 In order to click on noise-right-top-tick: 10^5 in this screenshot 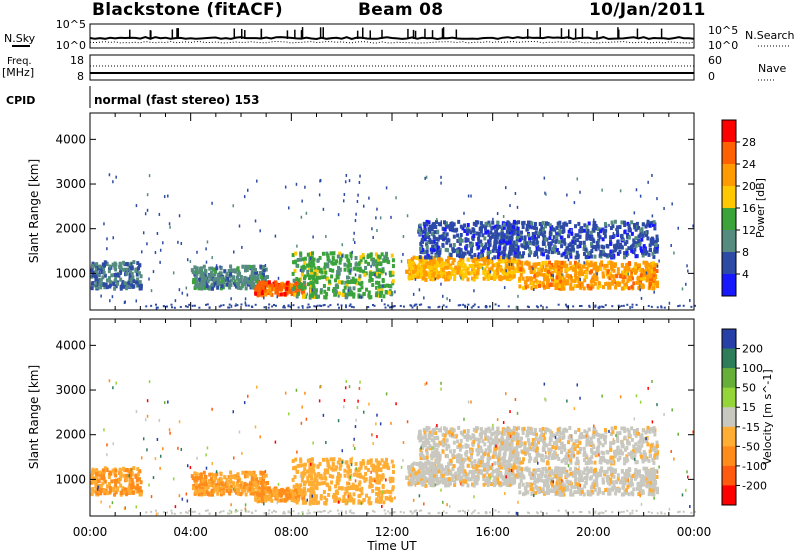, I will do `click(723, 30)`.